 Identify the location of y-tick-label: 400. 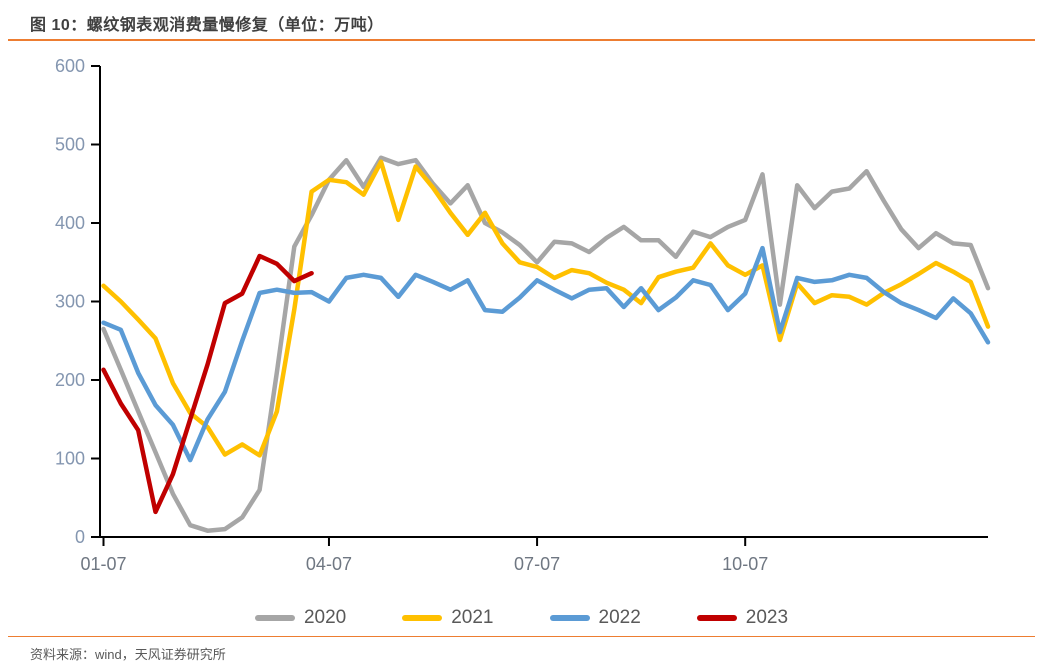
(70, 223).